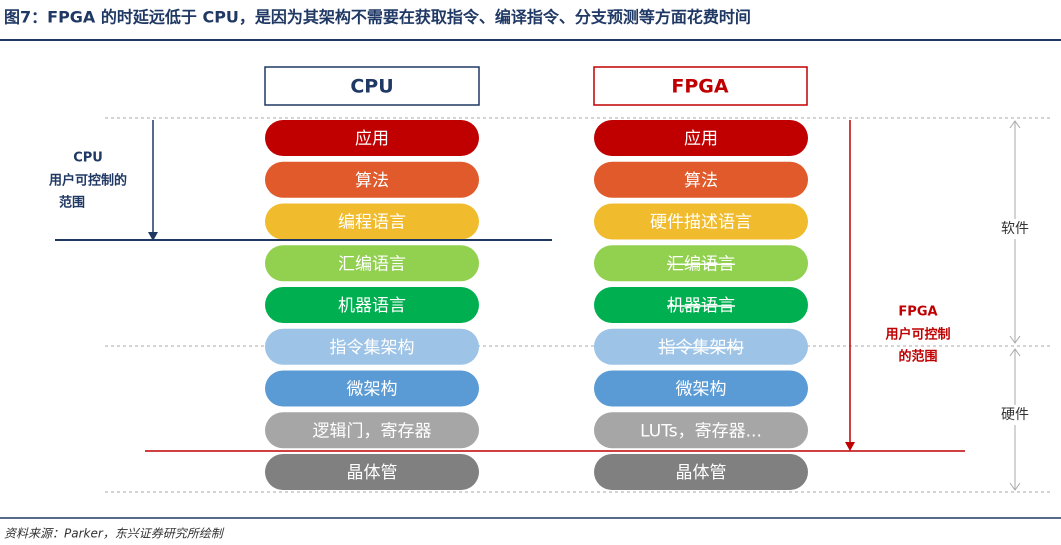  What do you see at coordinates (87, 181) in the screenshot?
I see `cpu-scope-label: 用户可控制的` at bounding box center [87, 181].